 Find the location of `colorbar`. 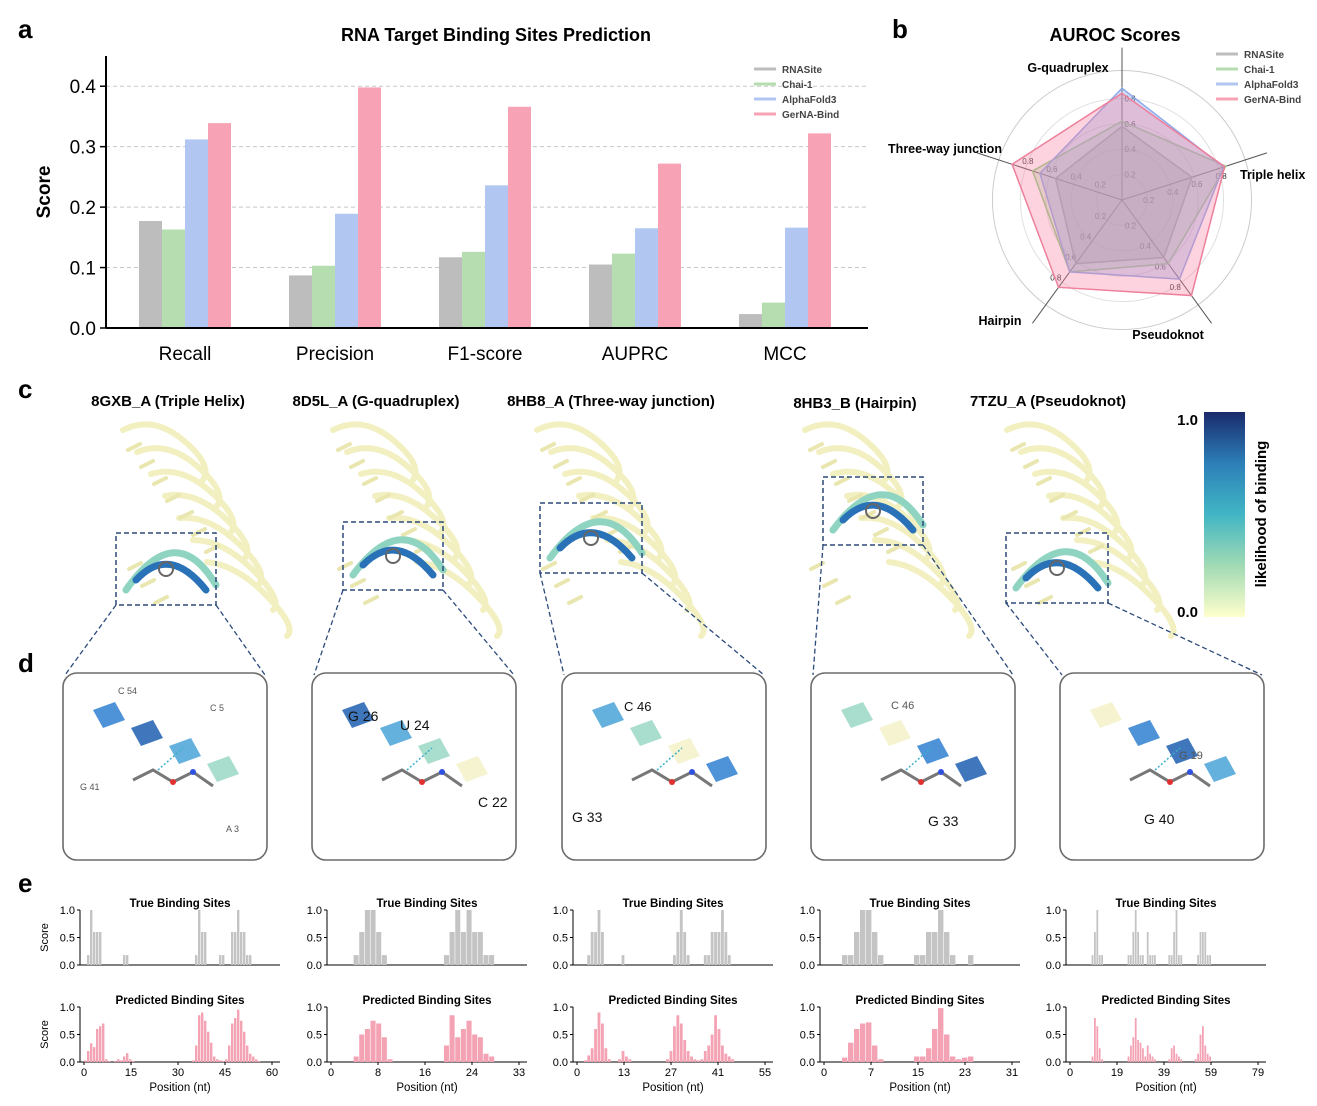

colorbar is located at coordinates (1224, 514).